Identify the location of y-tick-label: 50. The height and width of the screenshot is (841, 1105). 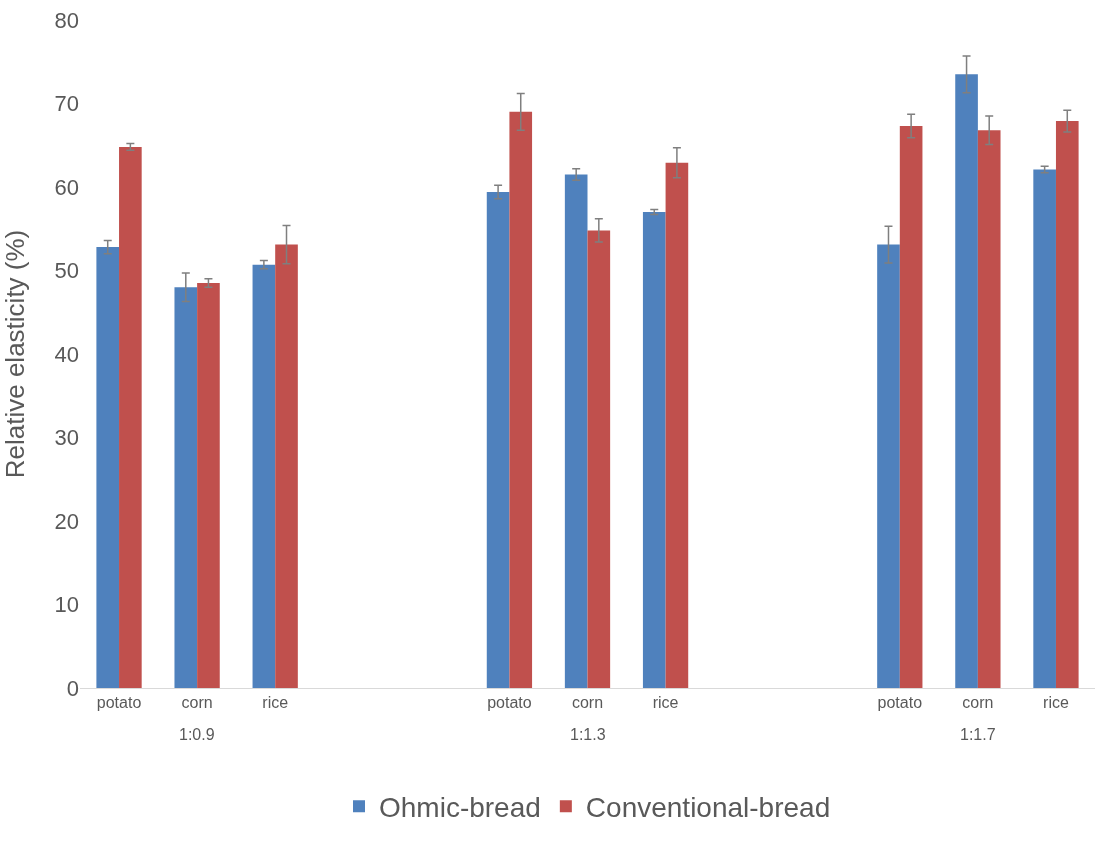
(66, 271).